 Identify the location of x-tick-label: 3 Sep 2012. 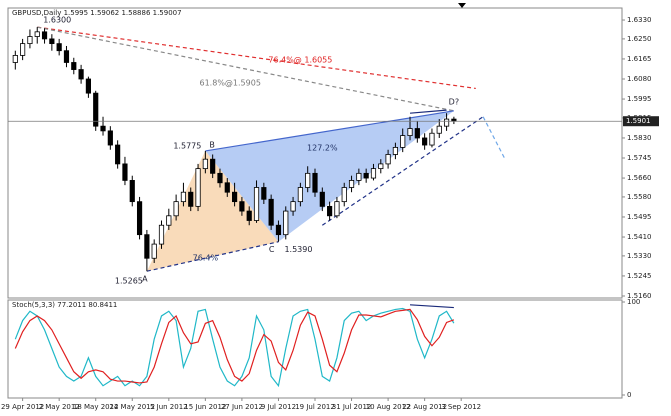
(461, 407).